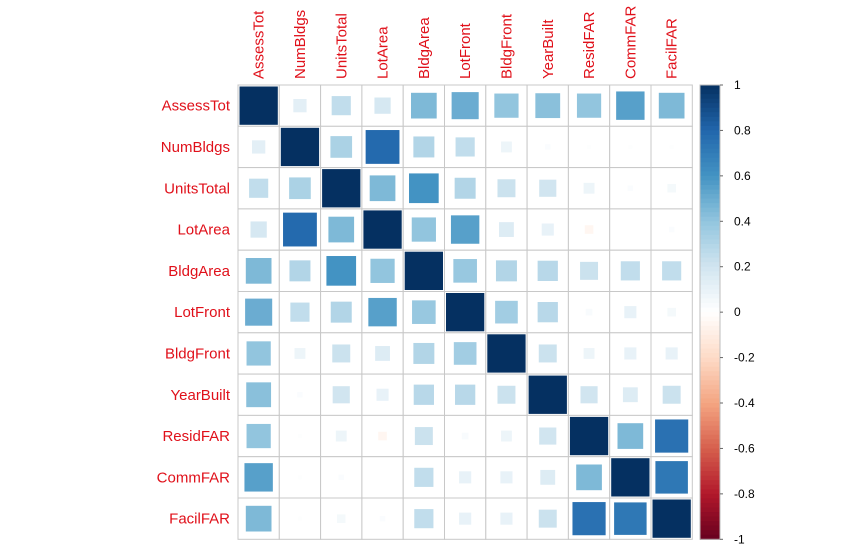 The height and width of the screenshot is (552, 858). What do you see at coordinates (341, 395) in the screenshot?
I see `correlation-square-YearBuilt-UnitsTotal` at bounding box center [341, 395].